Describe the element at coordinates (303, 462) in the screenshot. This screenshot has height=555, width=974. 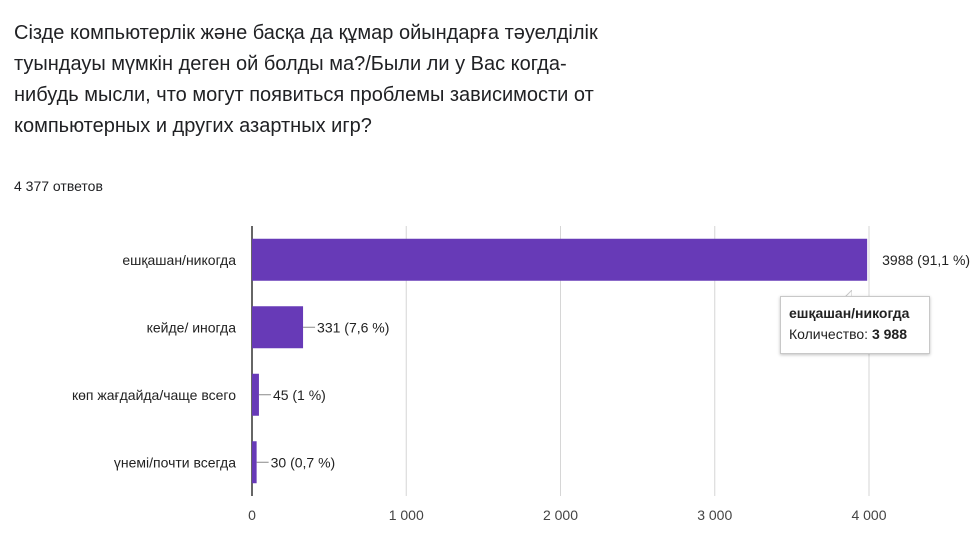
I see `data-label: 30 (0,7 %)` at that location.